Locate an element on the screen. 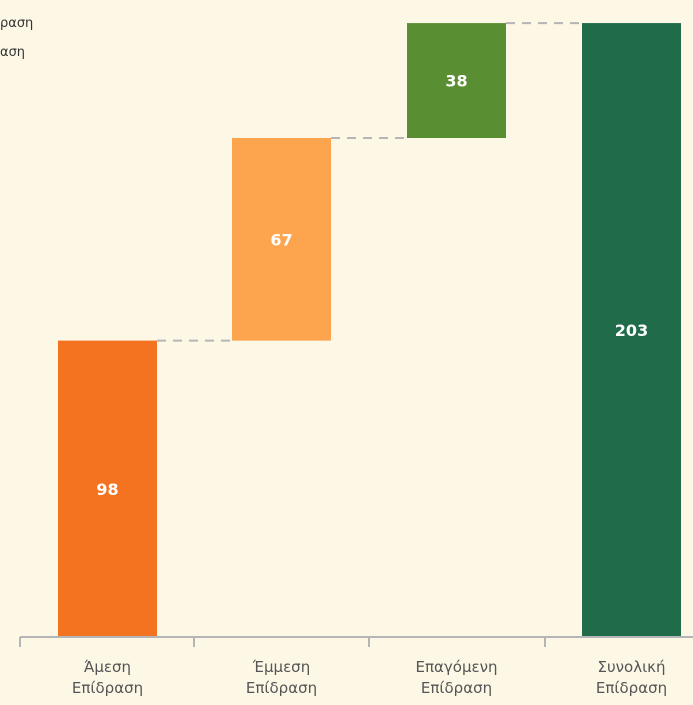 The height and width of the screenshot is (705, 693). category-label: Συνολική is located at coordinates (631, 667).